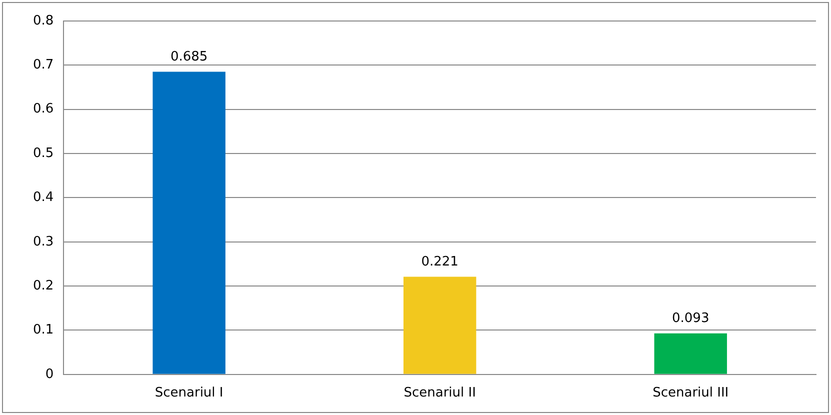 The image size is (831, 415). I want to click on x-tick-label: Scenariul II, so click(440, 393).